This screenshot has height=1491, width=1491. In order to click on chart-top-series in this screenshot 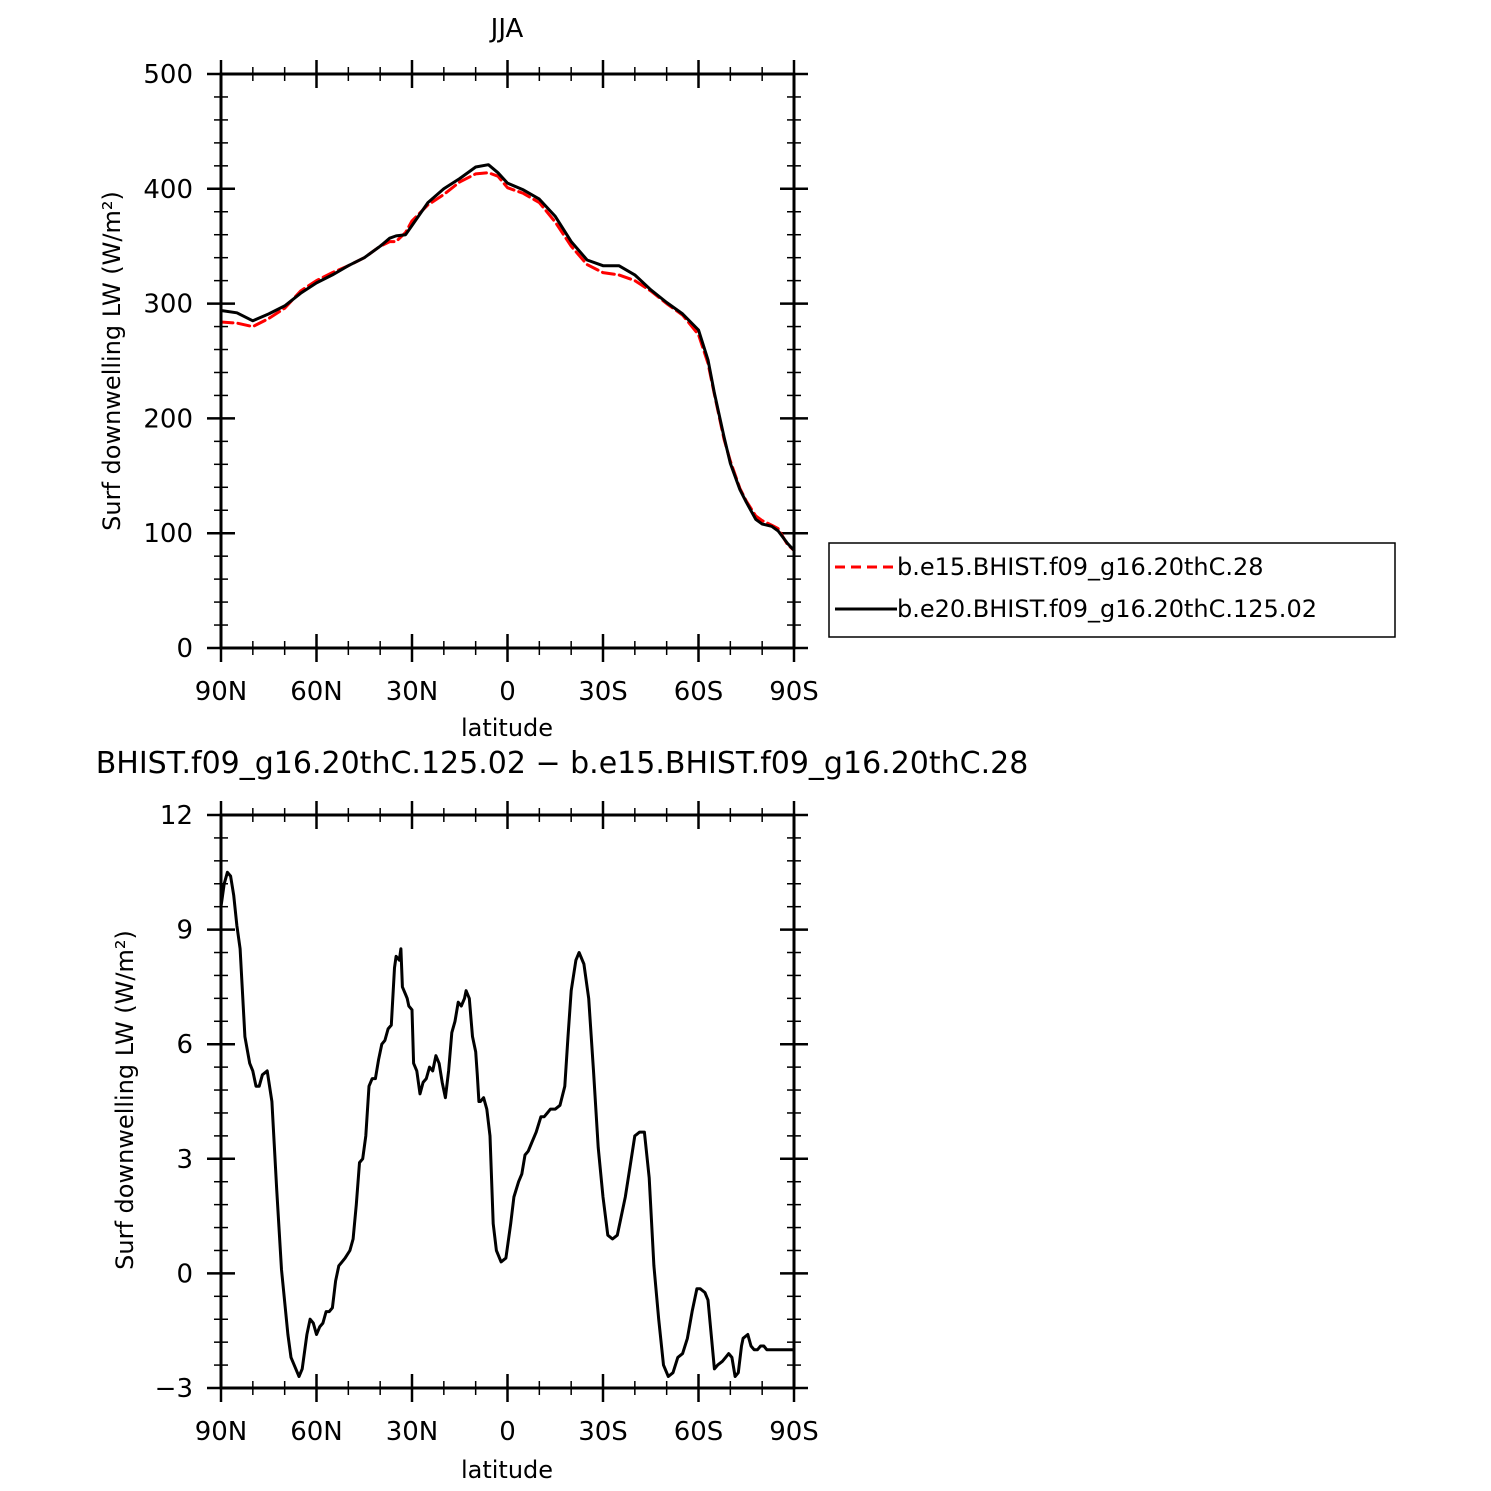, I will do `click(507, 357)`.